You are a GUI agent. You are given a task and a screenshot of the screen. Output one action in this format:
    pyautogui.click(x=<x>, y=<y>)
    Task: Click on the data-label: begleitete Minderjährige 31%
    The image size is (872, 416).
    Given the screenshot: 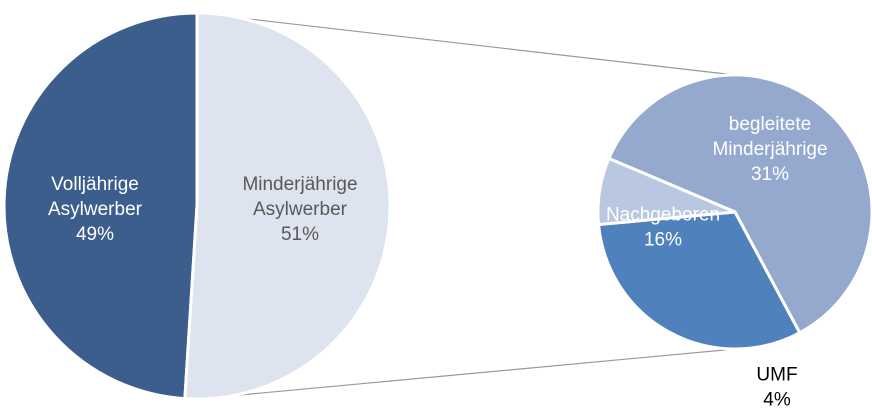 What is the action you would take?
    pyautogui.click(x=769, y=149)
    